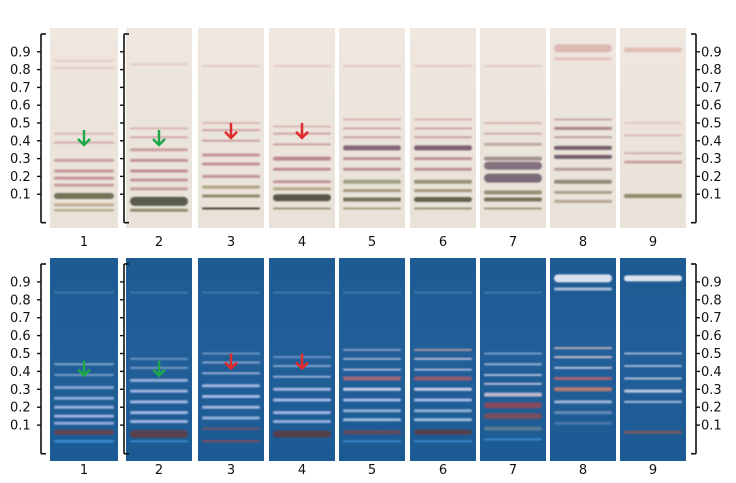  What do you see at coordinates (653, 359) in the screenshot?
I see `lane-9-plate` at bounding box center [653, 359].